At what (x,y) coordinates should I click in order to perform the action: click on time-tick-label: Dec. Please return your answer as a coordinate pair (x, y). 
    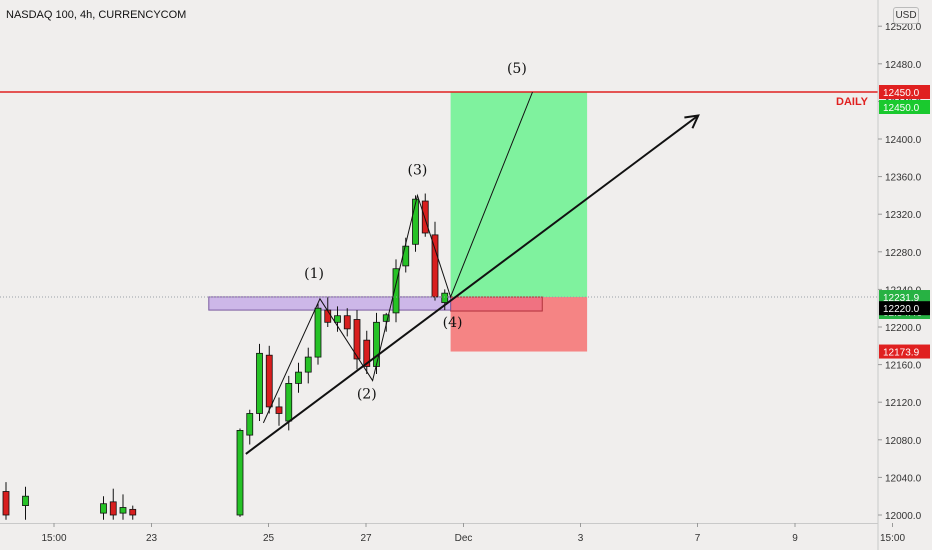
    Looking at the image, I should click on (464, 538).